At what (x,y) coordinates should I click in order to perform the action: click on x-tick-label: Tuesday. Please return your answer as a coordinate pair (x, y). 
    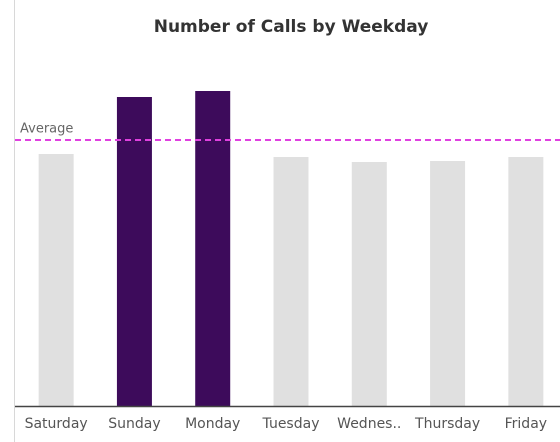
    Looking at the image, I should click on (291, 424).